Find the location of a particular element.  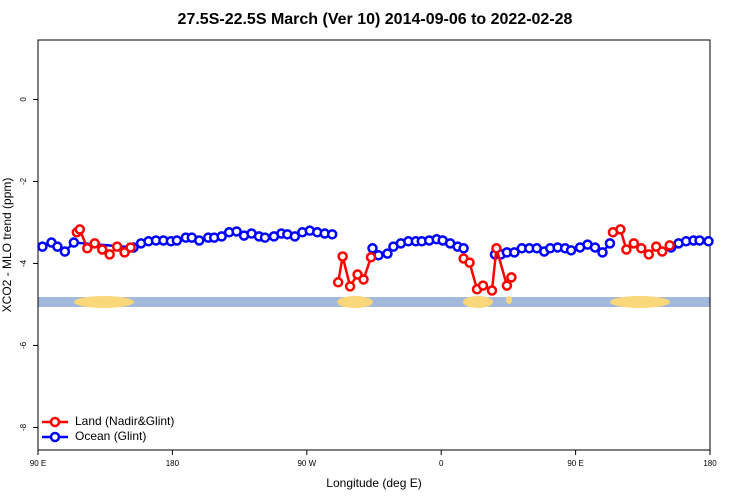

y-tick-label: 0 is located at coordinates (23, 99).